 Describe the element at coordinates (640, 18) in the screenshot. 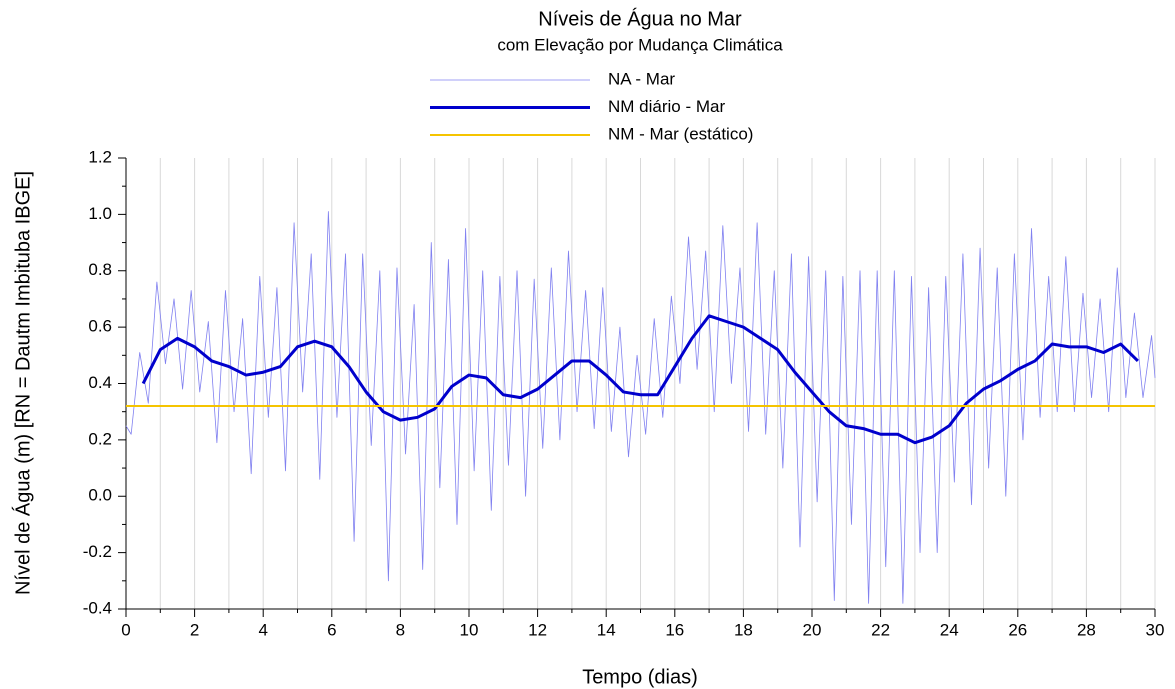

I see `chart-title: Níveis de Água no Mar` at that location.